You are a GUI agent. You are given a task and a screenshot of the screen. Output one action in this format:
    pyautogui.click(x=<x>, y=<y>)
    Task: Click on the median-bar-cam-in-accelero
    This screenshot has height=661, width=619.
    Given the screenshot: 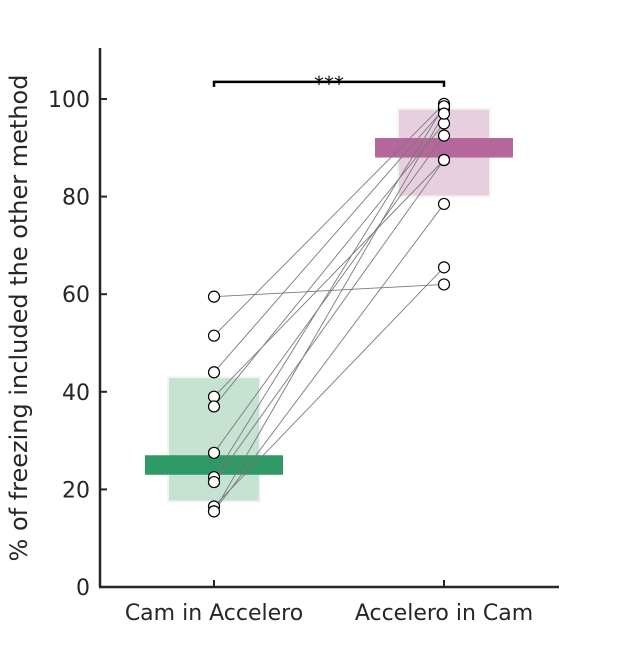 What is the action you would take?
    pyautogui.click(x=214, y=465)
    